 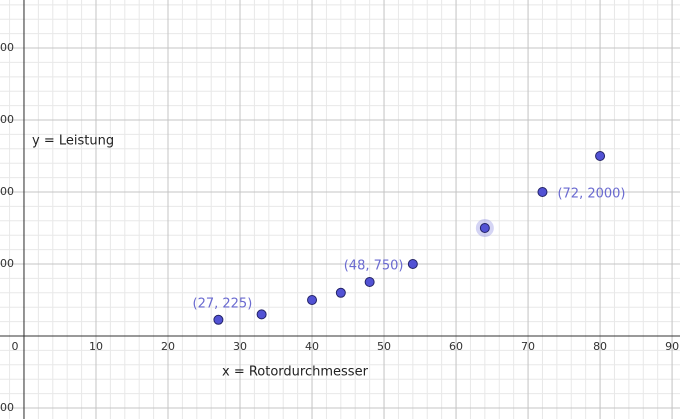 What do you see at coordinates (295, 372) in the screenshot?
I see `x-axis-label: x = Rotordurchmesser` at bounding box center [295, 372].